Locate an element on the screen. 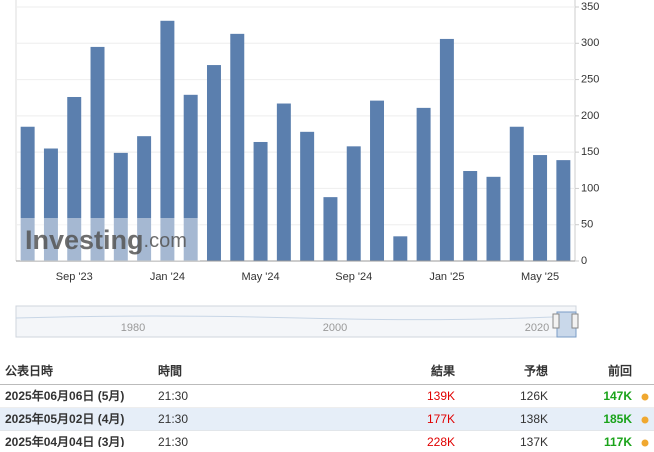  y-tick-label: 0 is located at coordinates (584, 261).